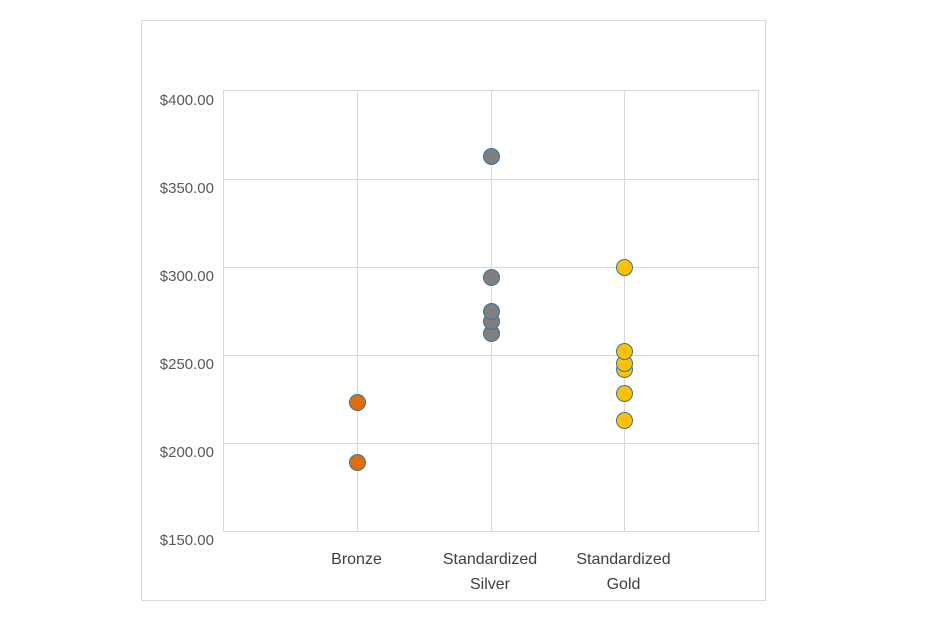 This screenshot has height=619, width=926. I want to click on y-axis-tick-label: $200.00, so click(186, 452).